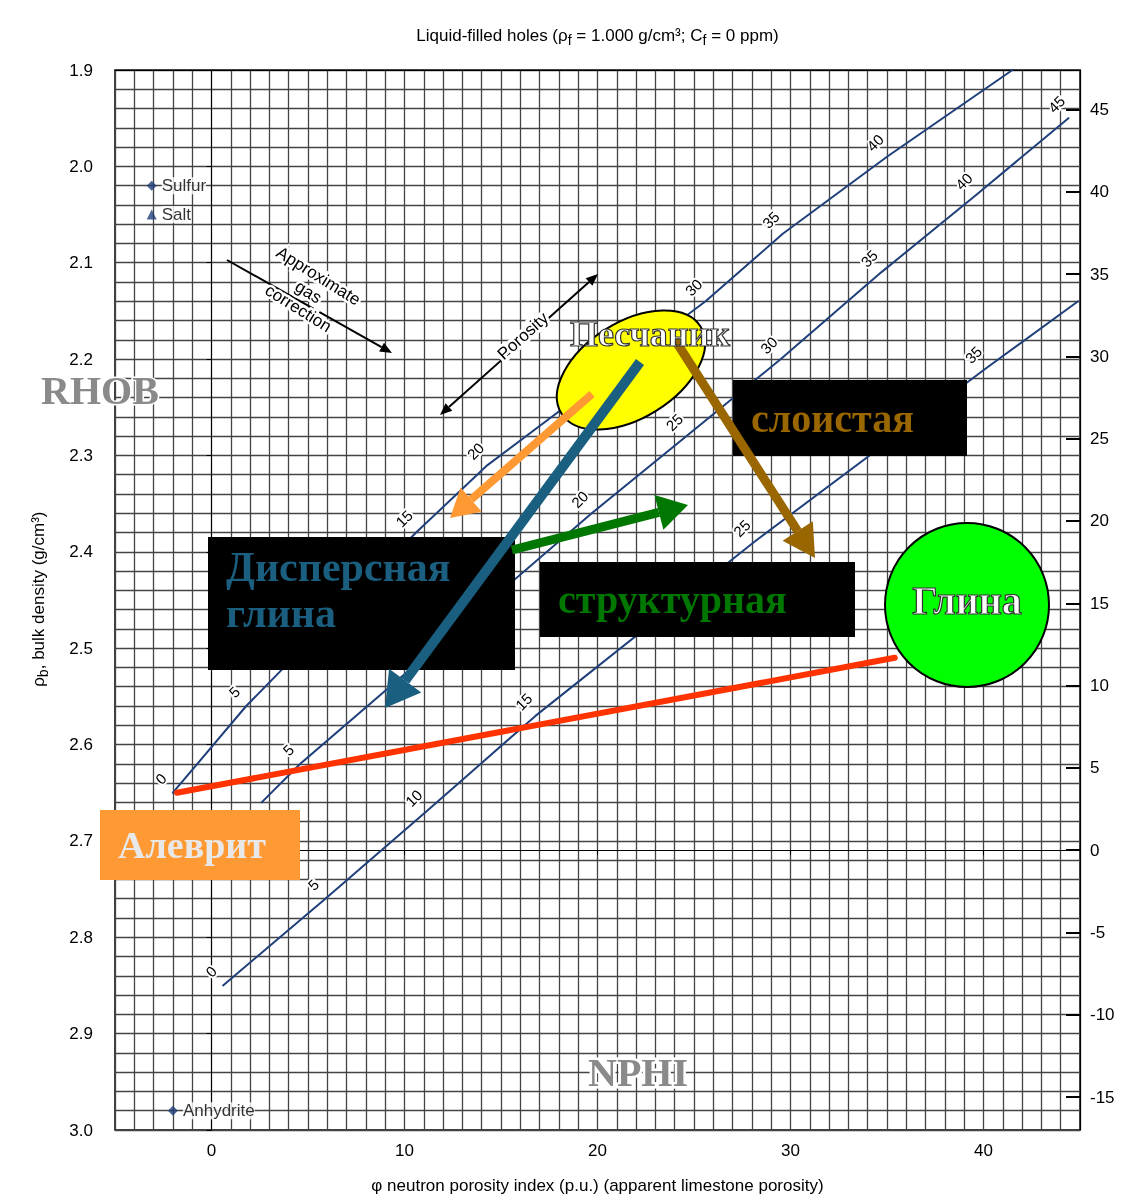  What do you see at coordinates (597, 1186) in the screenshot?
I see `x-axis-title: φ neutron porosity index (p.u.) (apparent limestone porosity)` at bounding box center [597, 1186].